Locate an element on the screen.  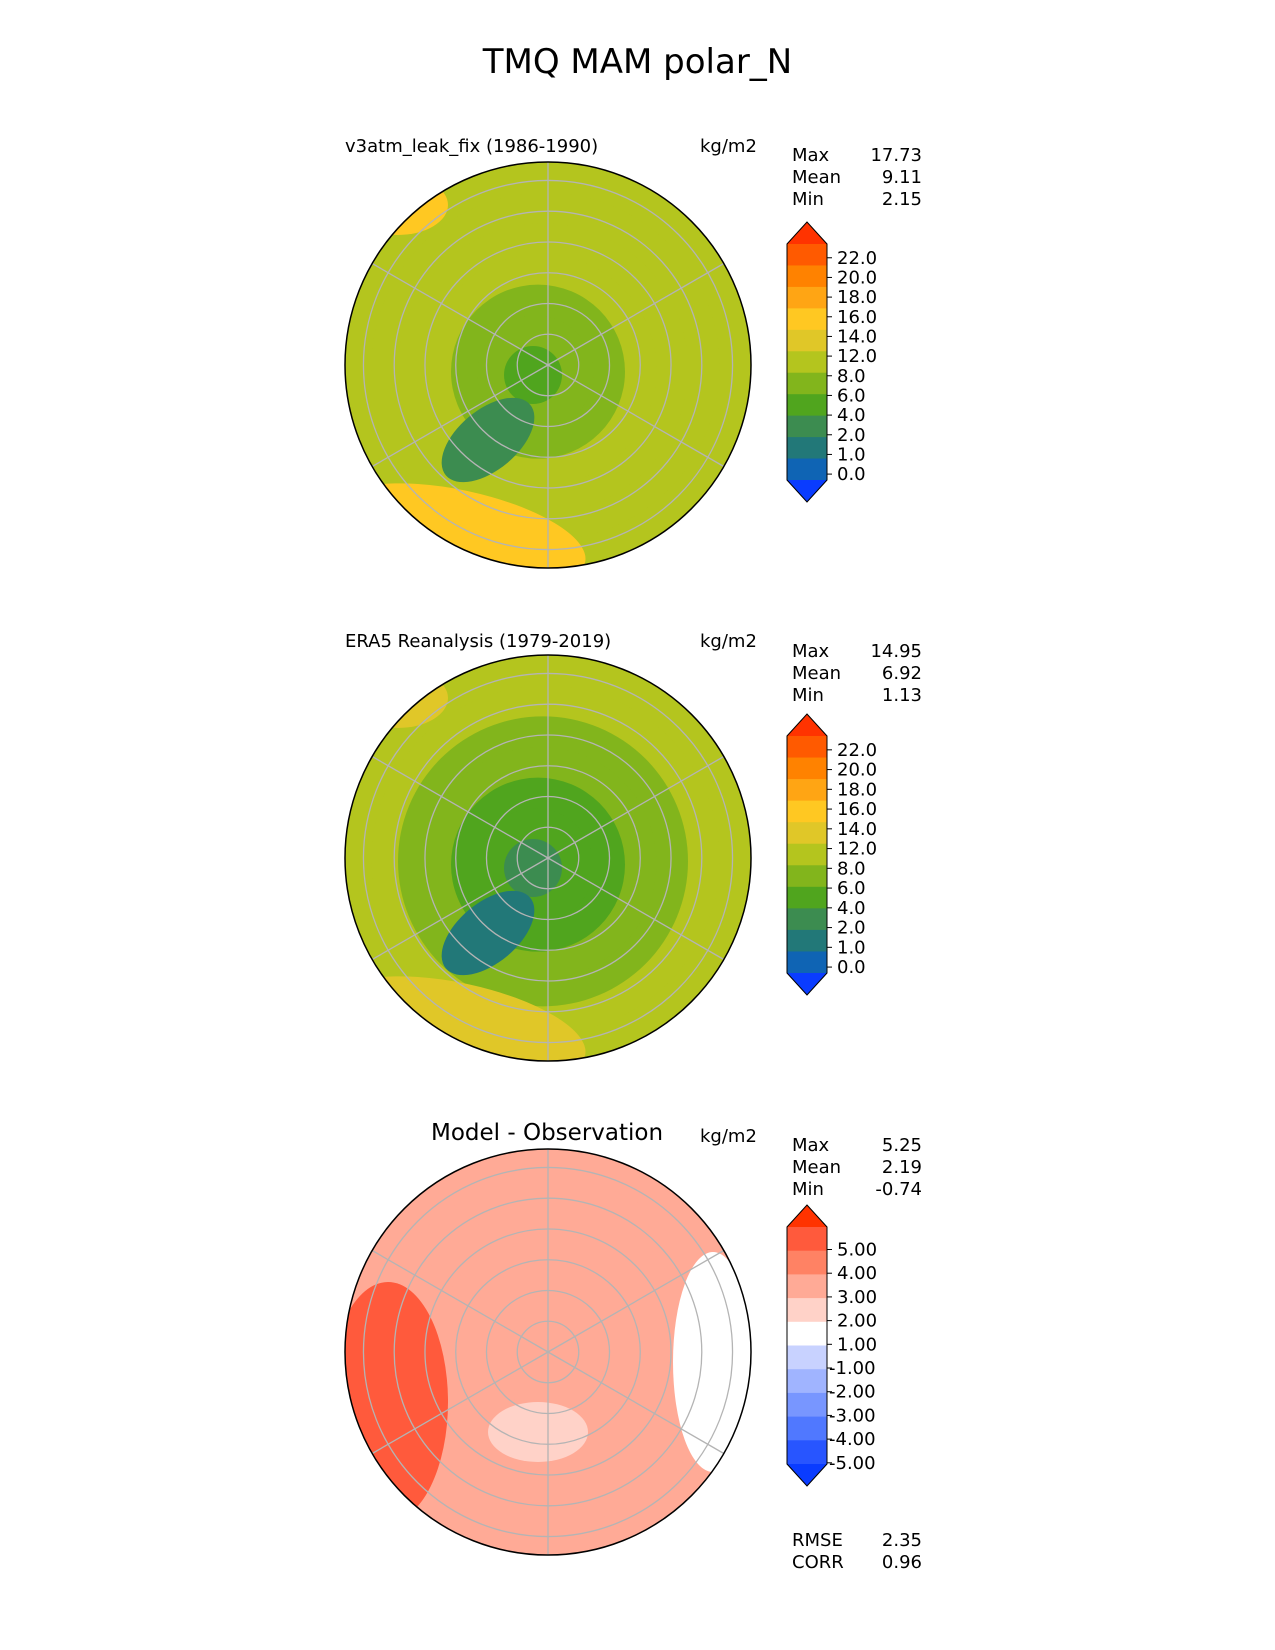
units-test: kg/m2 is located at coordinates (728, 146).